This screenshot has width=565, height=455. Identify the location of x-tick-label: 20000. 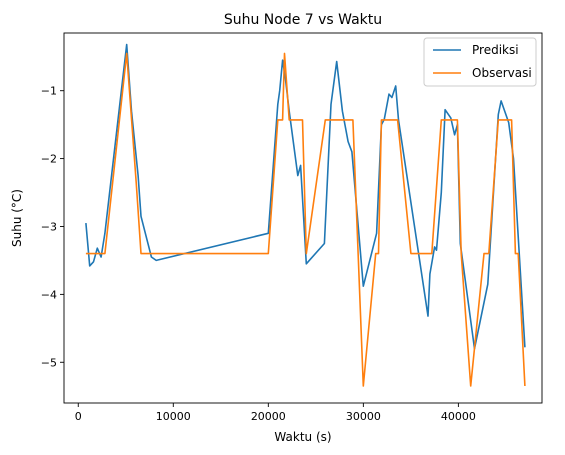
(268, 416).